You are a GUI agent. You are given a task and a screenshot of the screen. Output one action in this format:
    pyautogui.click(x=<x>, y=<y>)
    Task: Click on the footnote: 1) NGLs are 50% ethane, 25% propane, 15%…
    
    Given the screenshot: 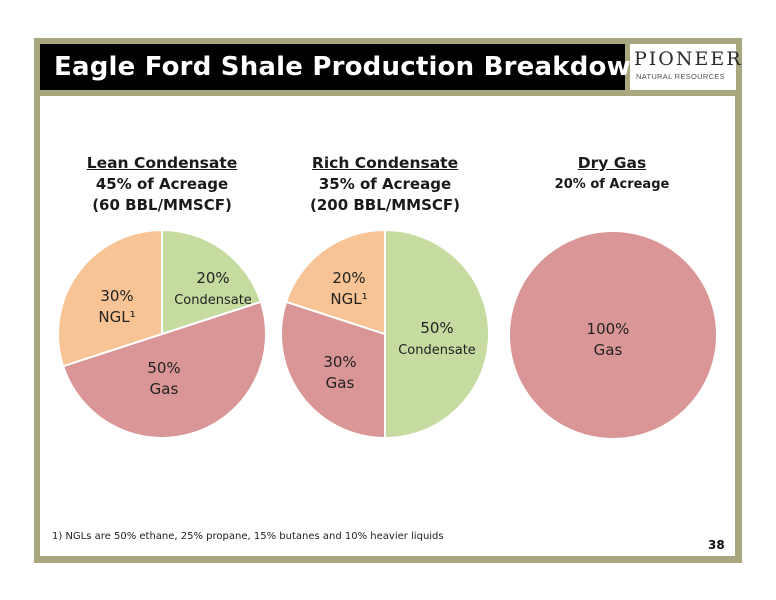 What is the action you would take?
    pyautogui.click(x=248, y=536)
    